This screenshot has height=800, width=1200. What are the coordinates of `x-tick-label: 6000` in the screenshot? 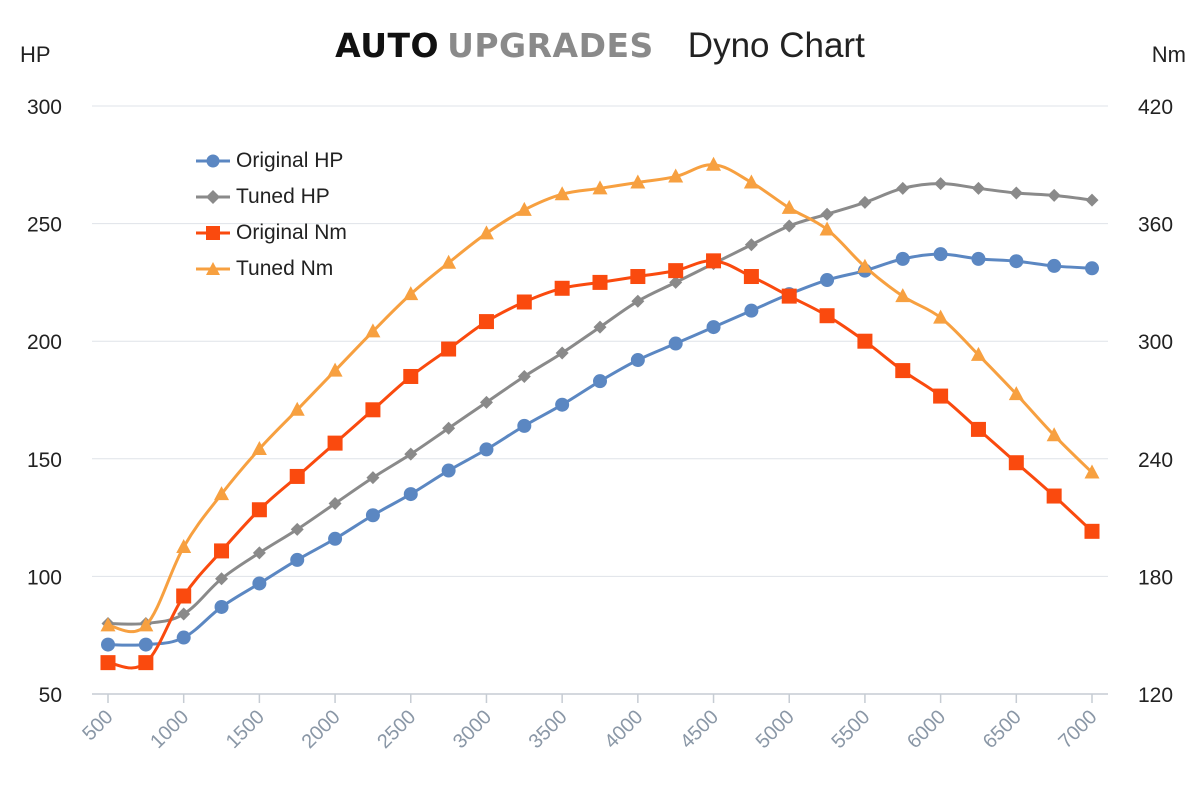 It's located at (926, 729).